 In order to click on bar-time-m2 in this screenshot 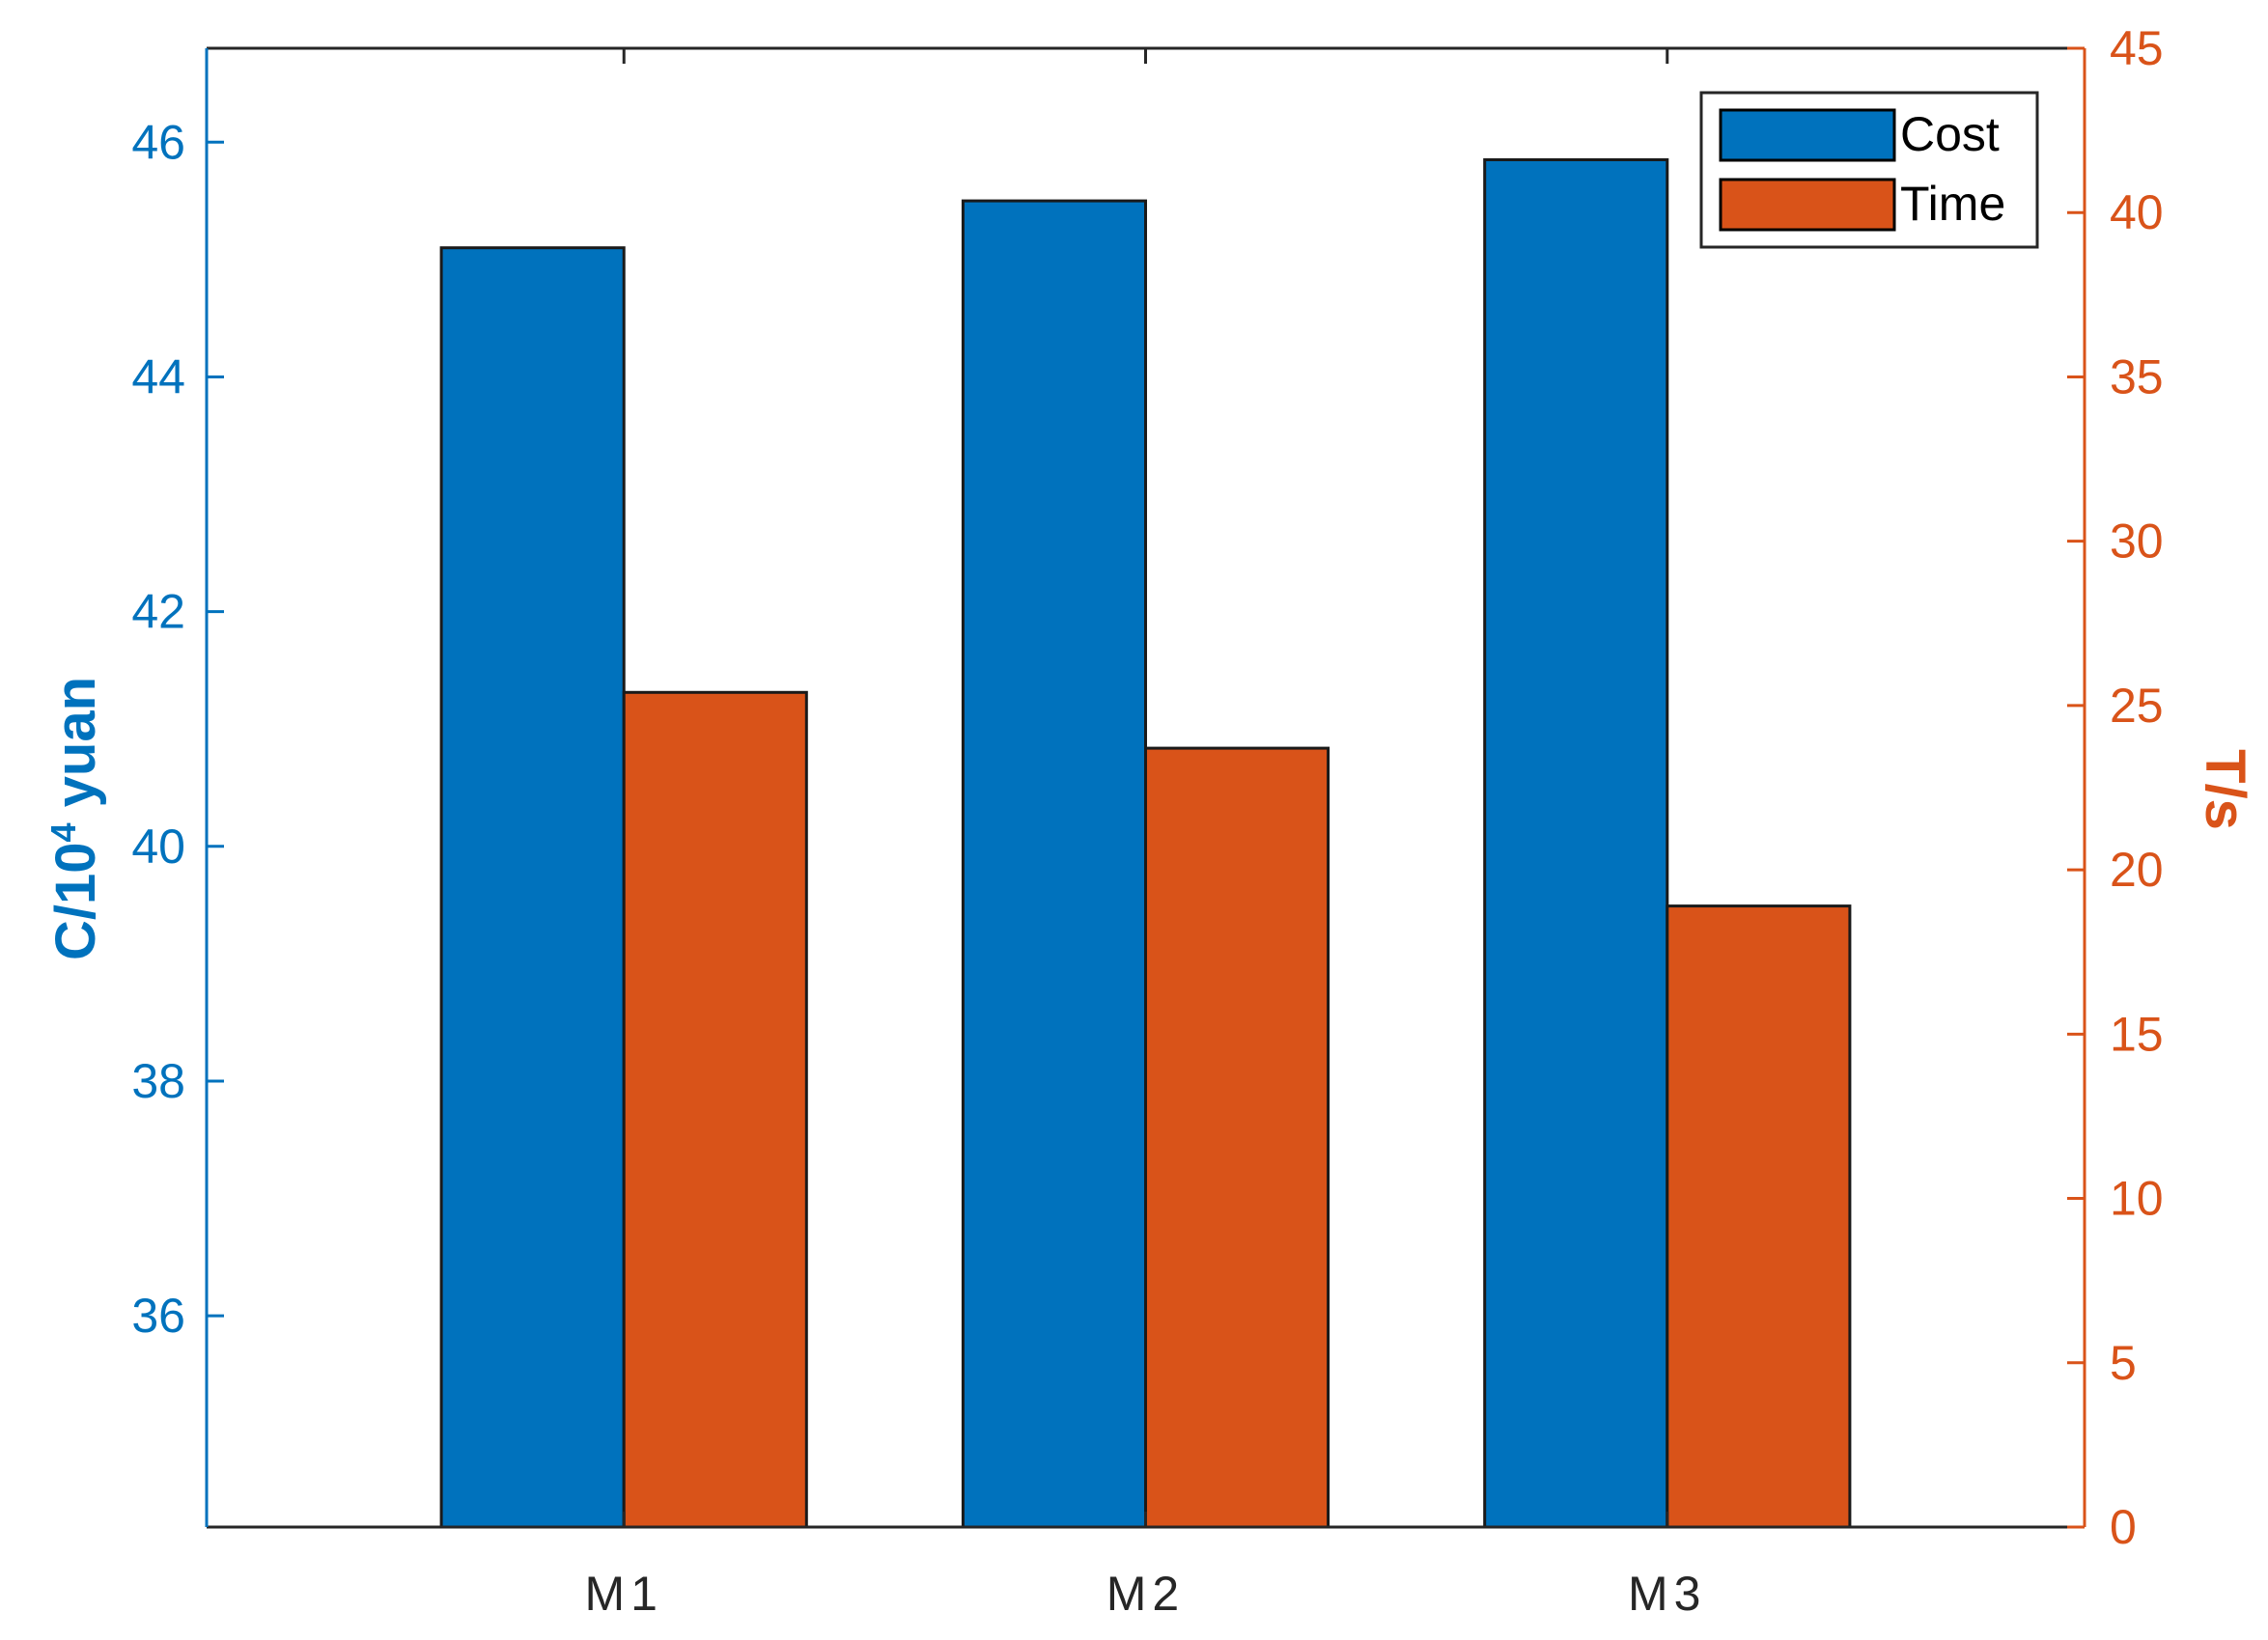, I will do `click(1237, 1137)`.